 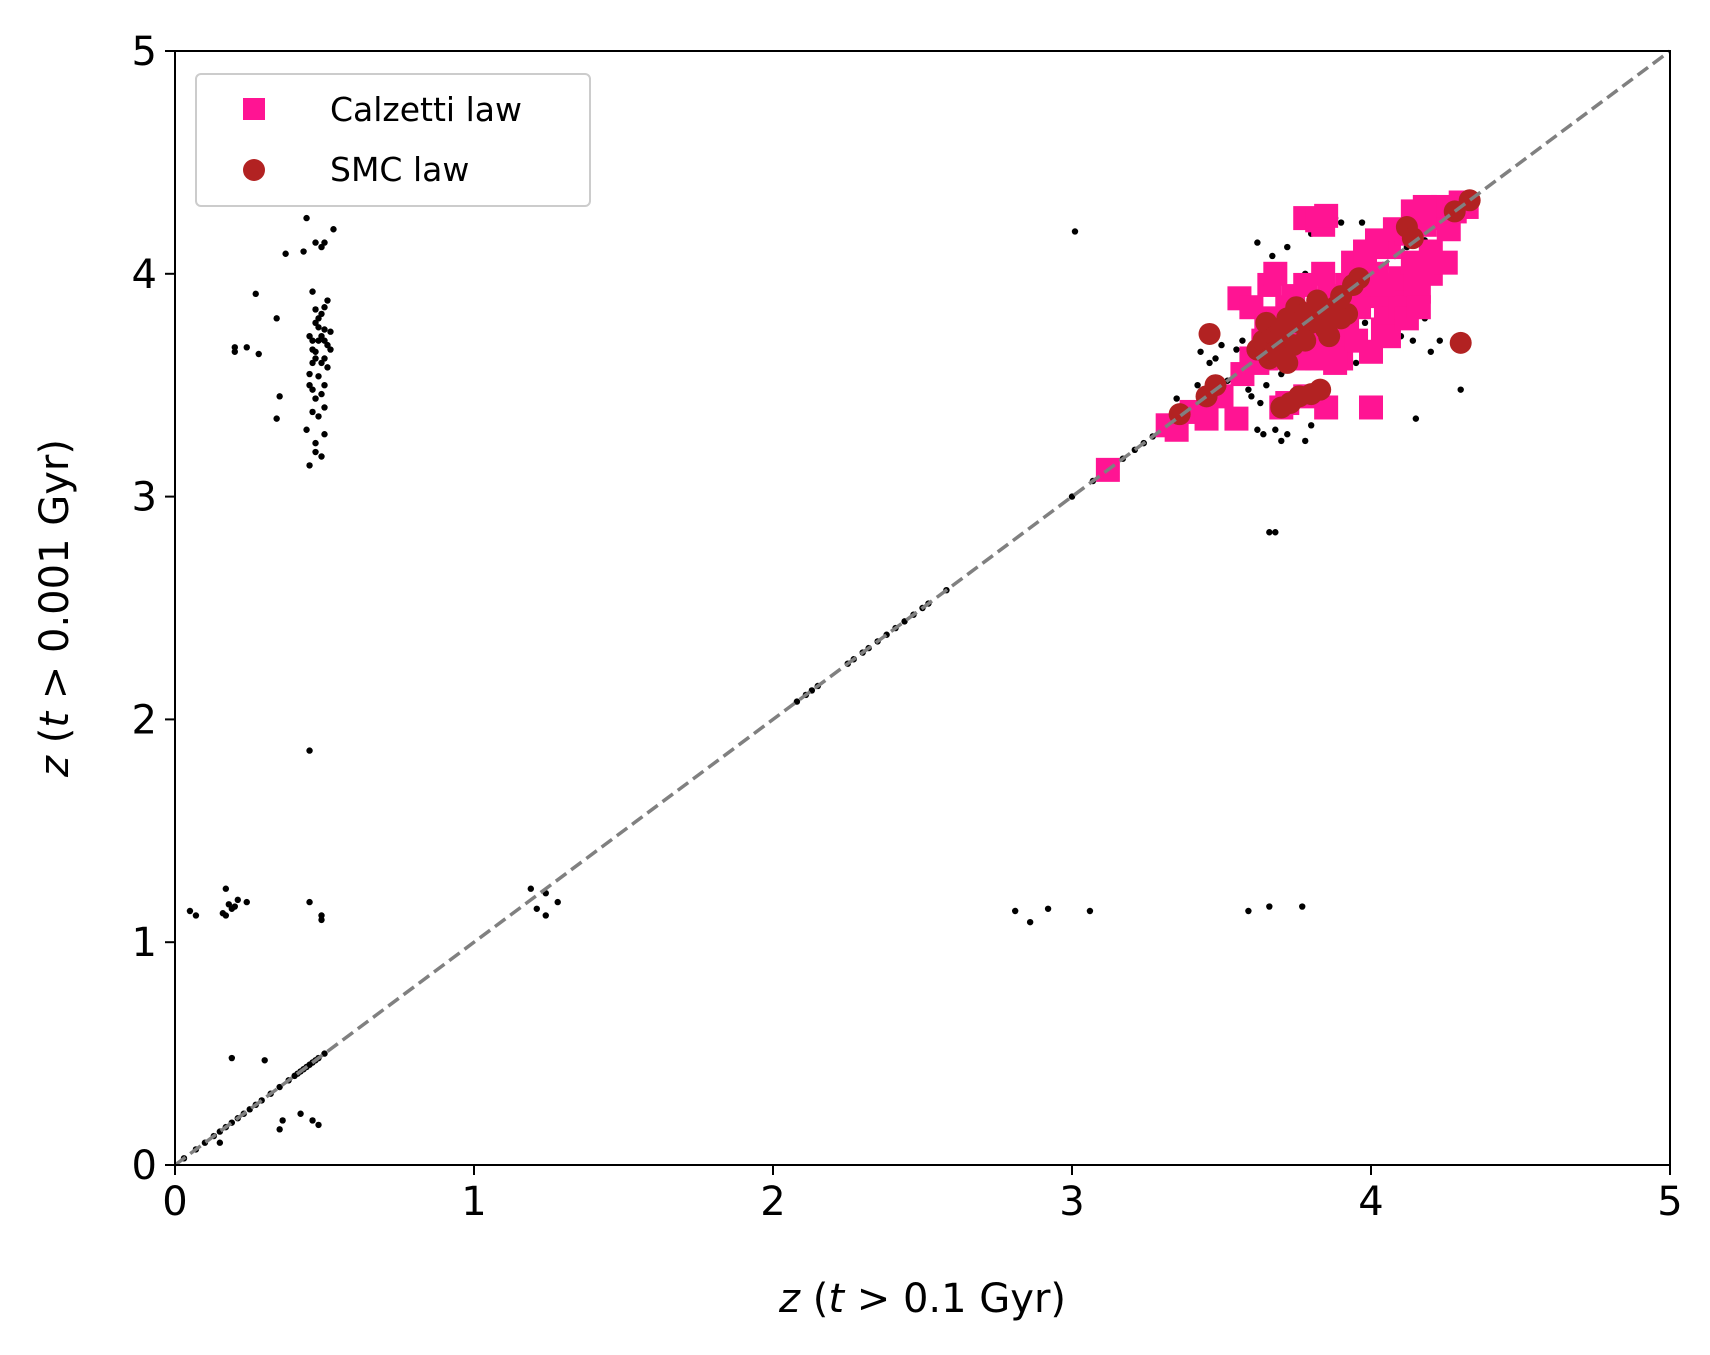 What do you see at coordinates (922, 1299) in the screenshot?
I see `x-axis-label: z (t > 0.1 Gyr)` at bounding box center [922, 1299].